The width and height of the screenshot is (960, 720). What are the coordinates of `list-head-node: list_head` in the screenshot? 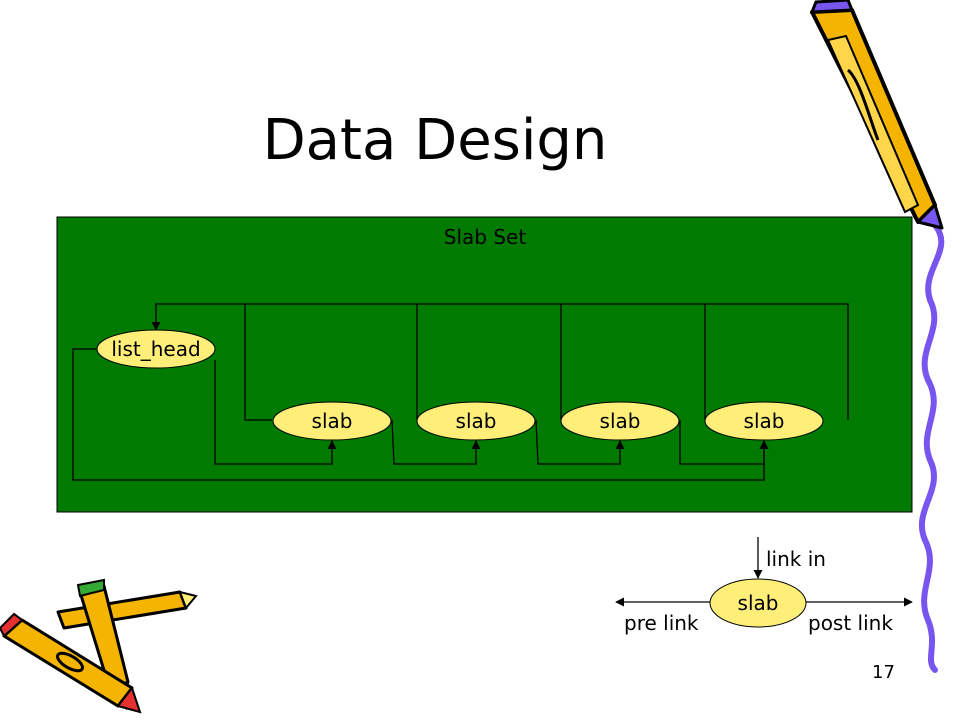 It's located at (156, 349).